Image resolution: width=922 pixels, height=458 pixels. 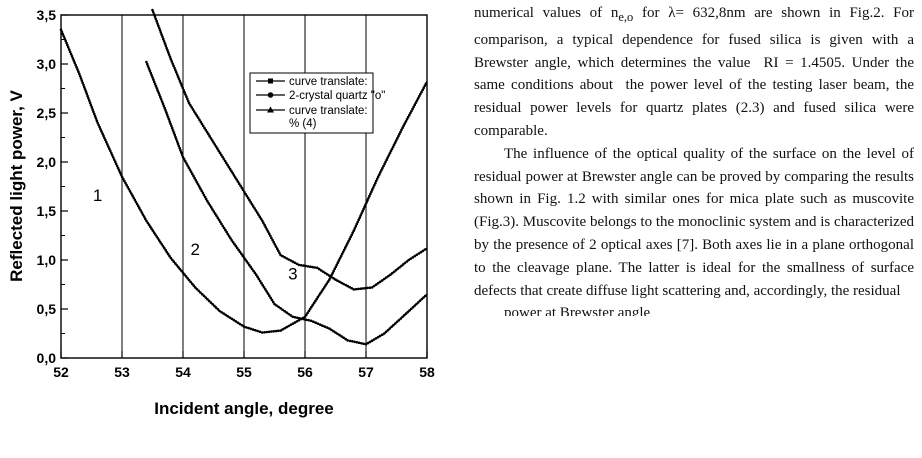 I want to click on legend-label: curve translate:, so click(x=328, y=82).